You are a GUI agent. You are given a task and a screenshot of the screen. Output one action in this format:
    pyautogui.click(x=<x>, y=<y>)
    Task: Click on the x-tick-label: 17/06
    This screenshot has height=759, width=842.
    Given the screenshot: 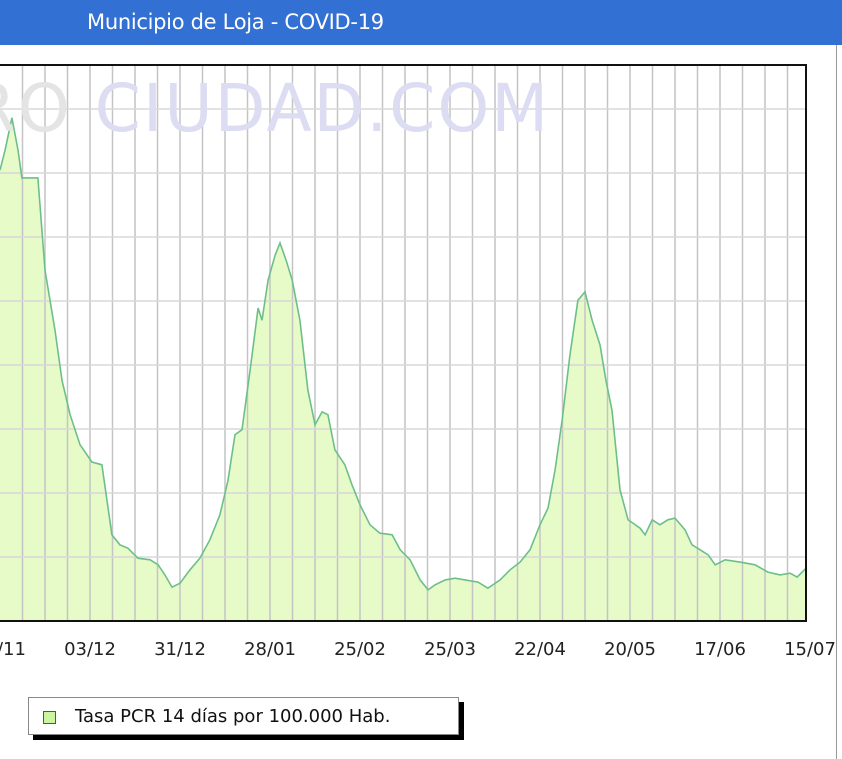 What is the action you would take?
    pyautogui.click(x=720, y=649)
    